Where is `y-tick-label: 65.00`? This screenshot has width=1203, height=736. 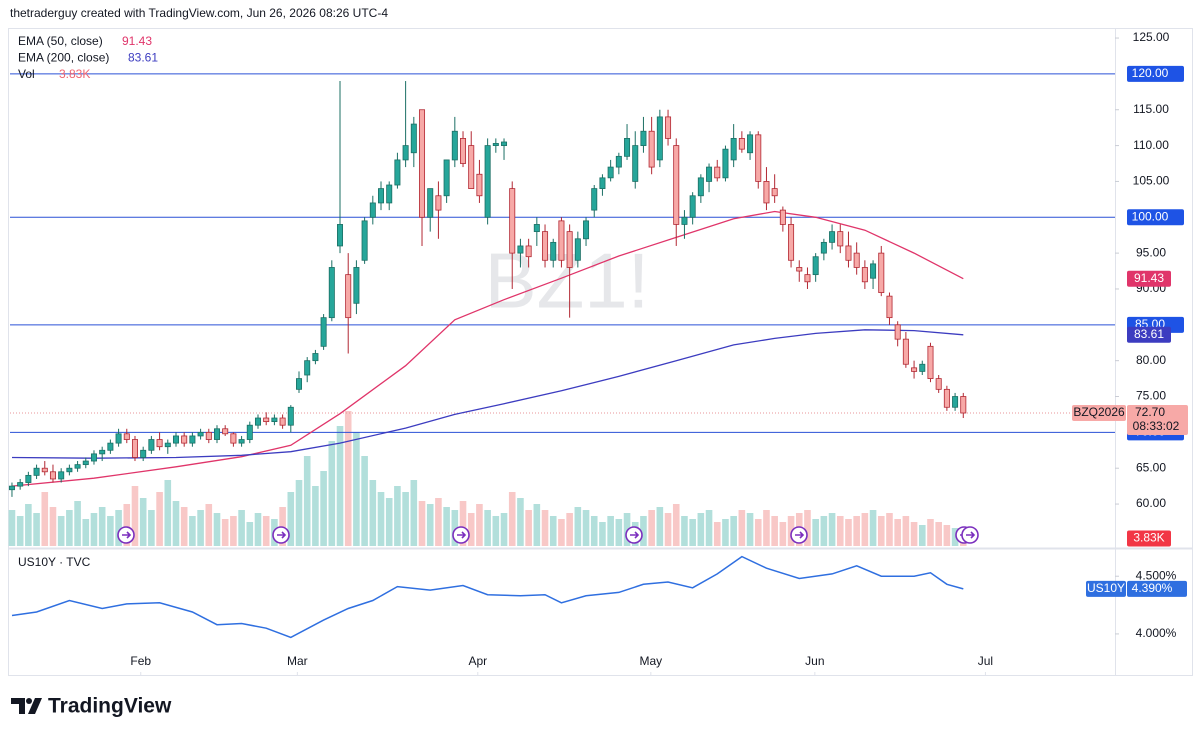
y-tick-label: 65.00 is located at coordinates (1151, 467).